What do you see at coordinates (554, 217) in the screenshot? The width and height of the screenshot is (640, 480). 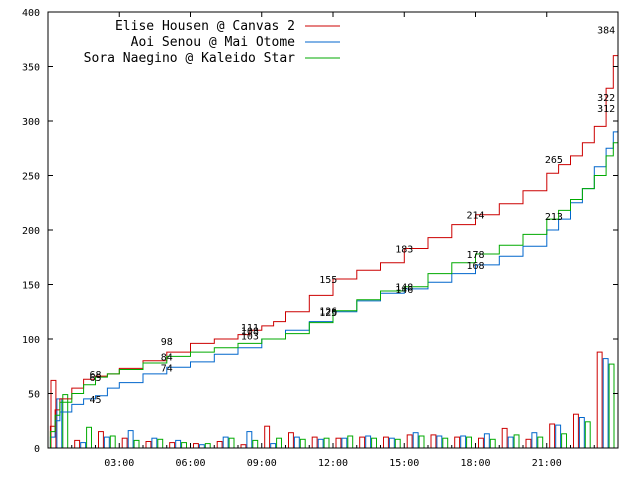 I see `data-label: 213` at bounding box center [554, 217].